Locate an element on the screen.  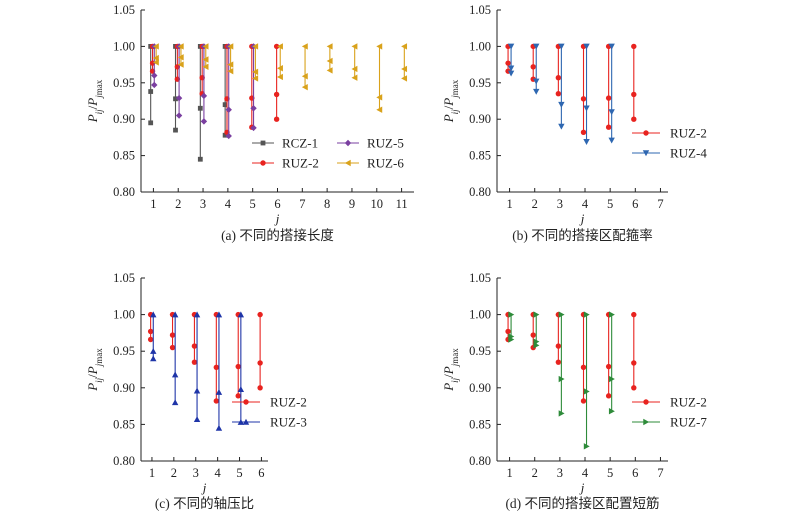
legend-label: RUZ-7 is located at coordinates (688, 422).